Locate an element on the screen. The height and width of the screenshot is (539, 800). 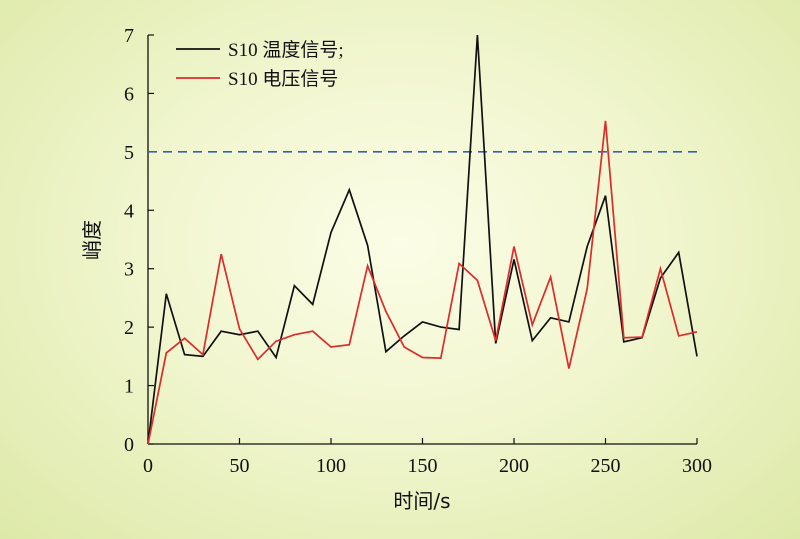
x-tick-label: 250 is located at coordinates (606, 466).